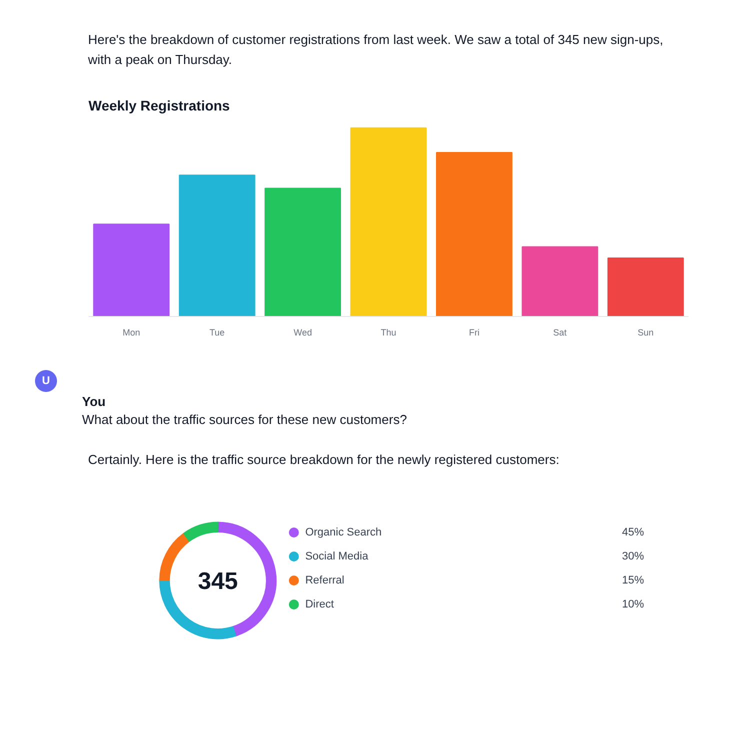 The width and height of the screenshot is (742, 741). I want to click on x-tick-label: Mon, so click(131, 333).